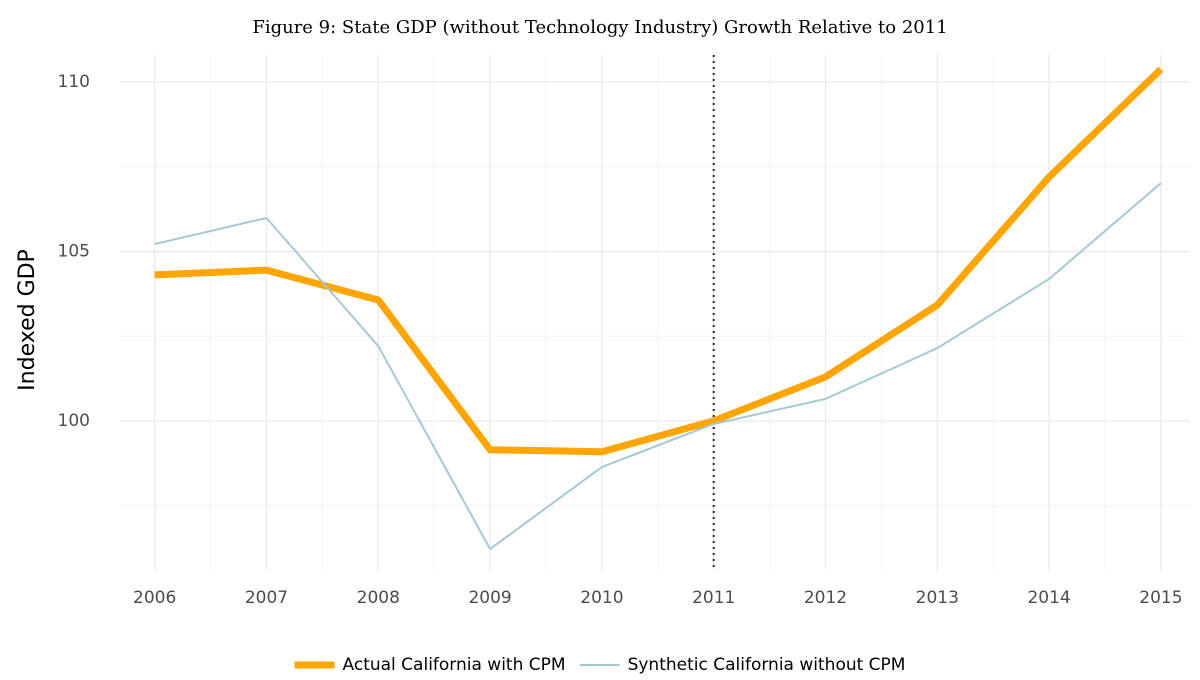 This screenshot has height=680, width=1200. What do you see at coordinates (74, 252) in the screenshot?
I see `y-tick-label: 105` at bounding box center [74, 252].